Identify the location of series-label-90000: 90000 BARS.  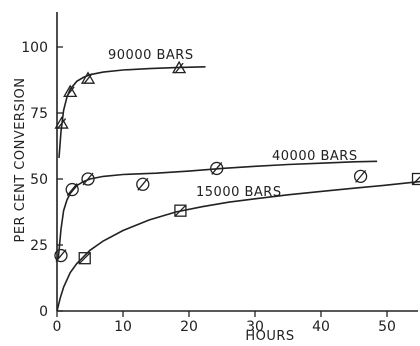
(151, 55).